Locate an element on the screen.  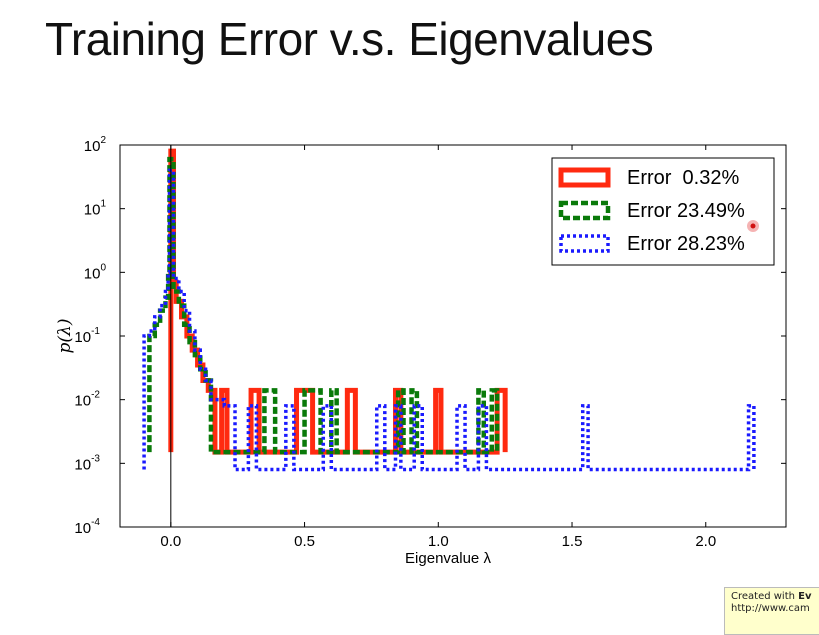
x-tick-label: 2.0 is located at coordinates (705, 541).